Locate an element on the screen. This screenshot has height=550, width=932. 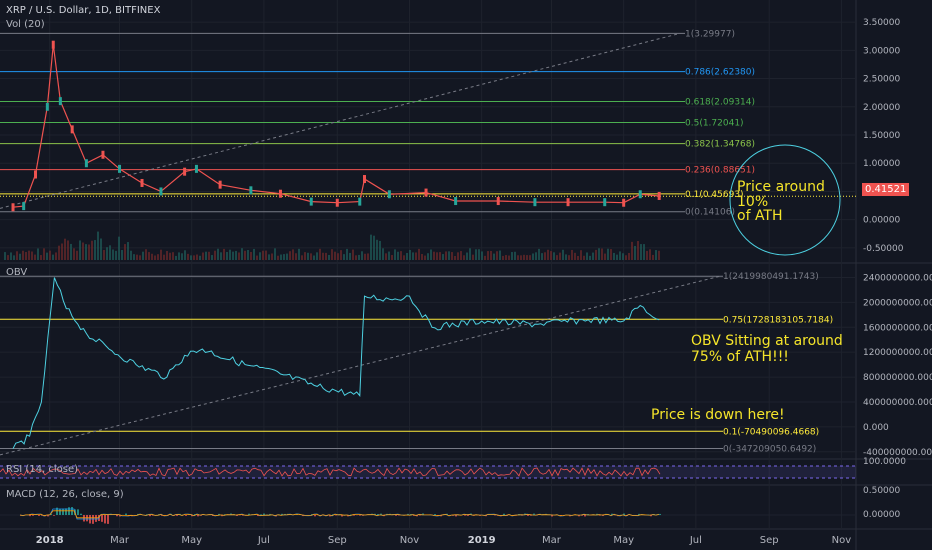
time-axis-tick: 2019 is located at coordinates (482, 540).